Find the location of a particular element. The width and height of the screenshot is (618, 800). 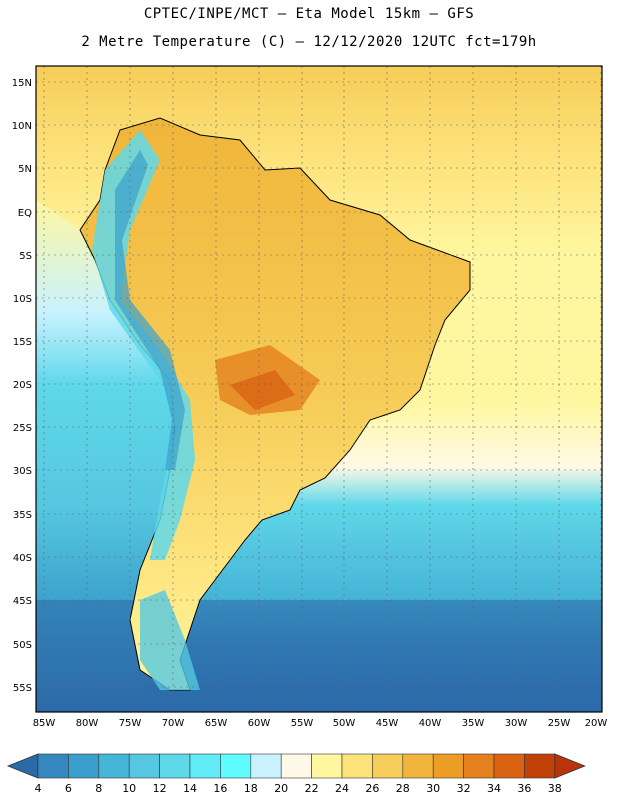

lon-label: 65W is located at coordinates (216, 723).